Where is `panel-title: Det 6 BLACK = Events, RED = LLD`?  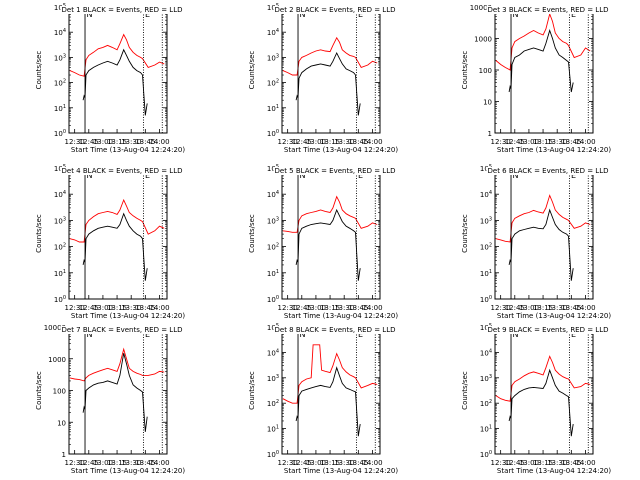
panel-title: Det 6 BLACK = Events, RED = LLD is located at coordinates (548, 171).